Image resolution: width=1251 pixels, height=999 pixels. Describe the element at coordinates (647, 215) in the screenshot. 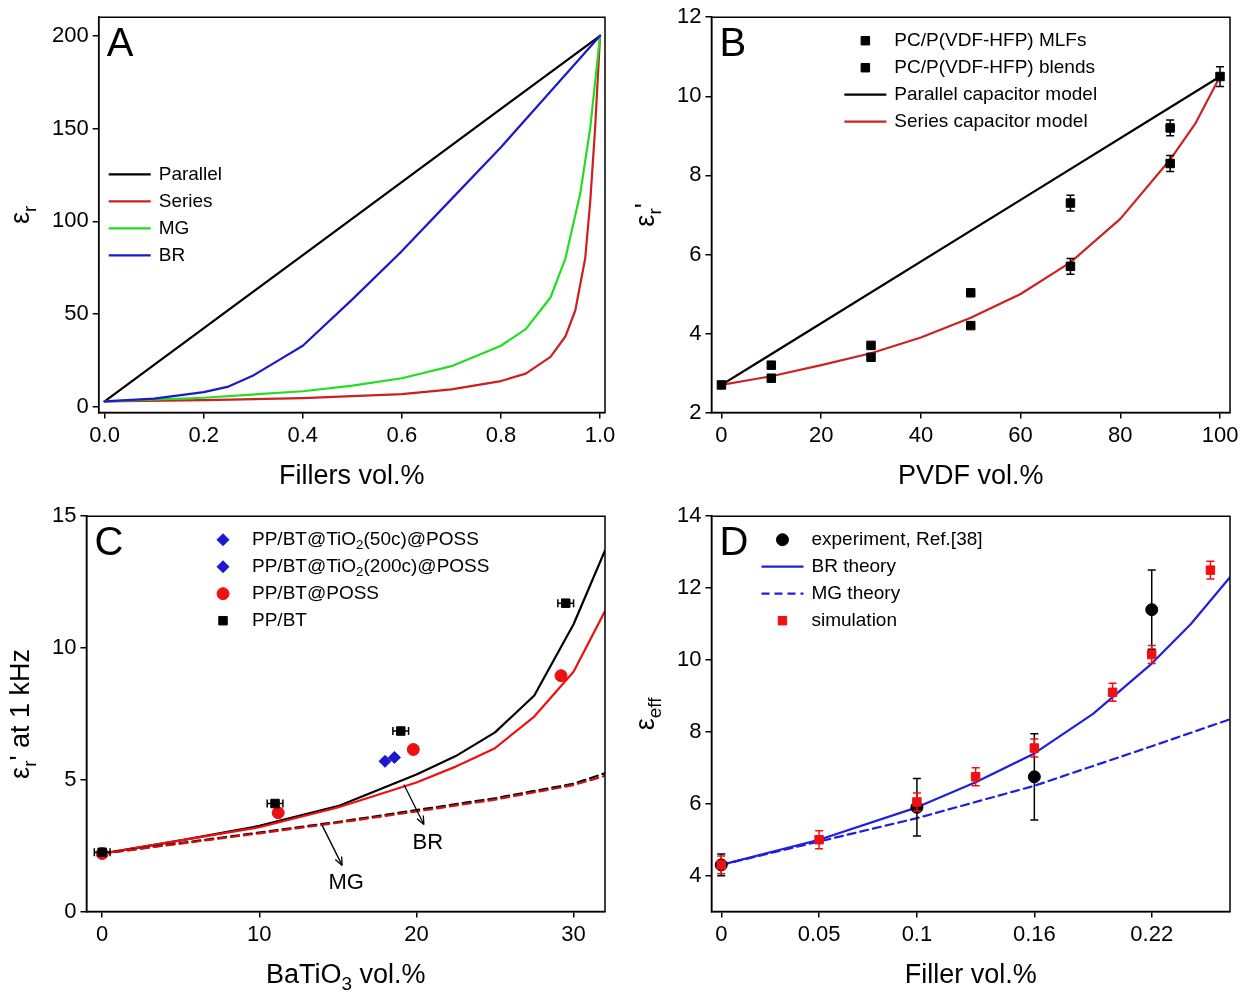

I see `y-axis-title: εr'` at that location.